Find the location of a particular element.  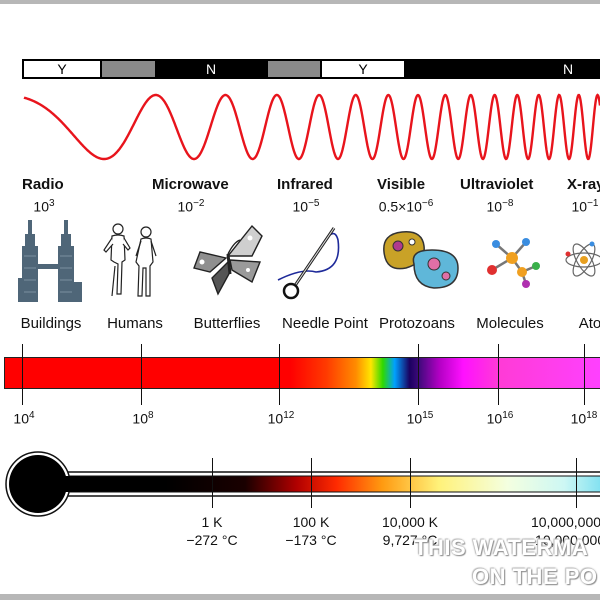

atmosphere-opacity-bar: Y N Y N is located at coordinates (311, 69).